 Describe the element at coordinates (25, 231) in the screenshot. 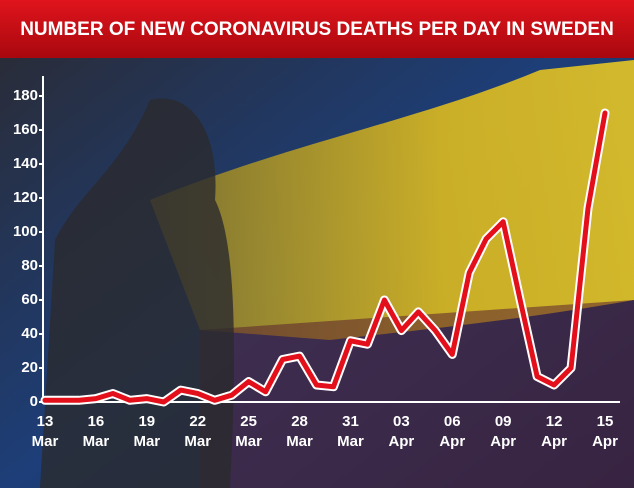

I see `y-tick-label: 100` at that location.